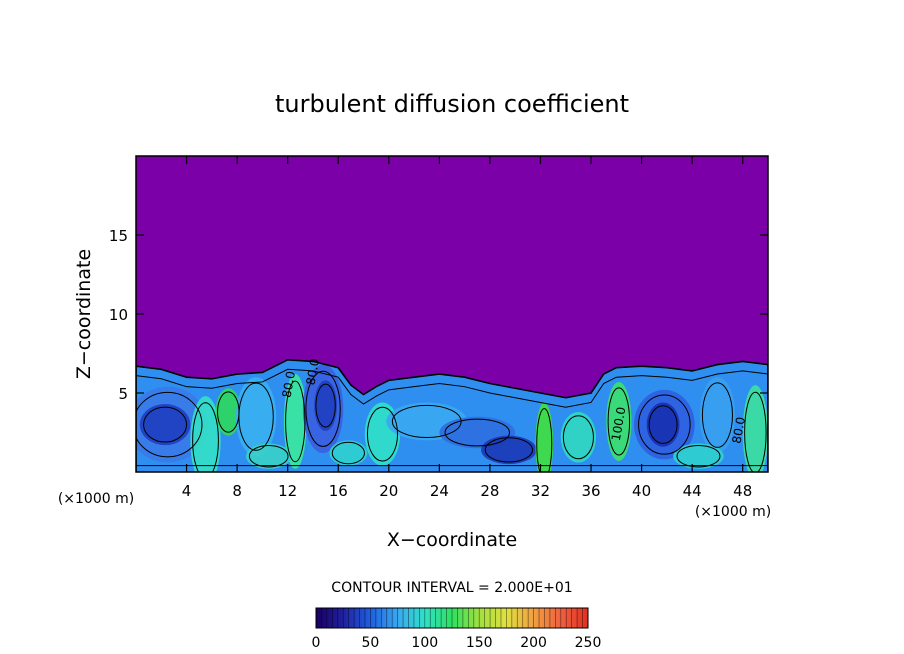  Describe the element at coordinates (452, 618) in the screenshot. I see `colorbar-stripes` at that location.